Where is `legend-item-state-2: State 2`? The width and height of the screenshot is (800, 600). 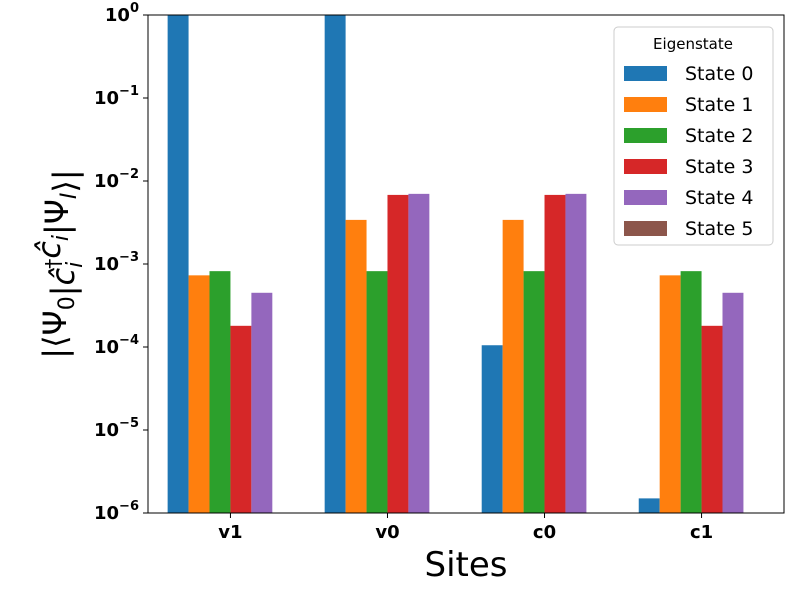 legend-item-state-2: State 2 is located at coordinates (688, 136).